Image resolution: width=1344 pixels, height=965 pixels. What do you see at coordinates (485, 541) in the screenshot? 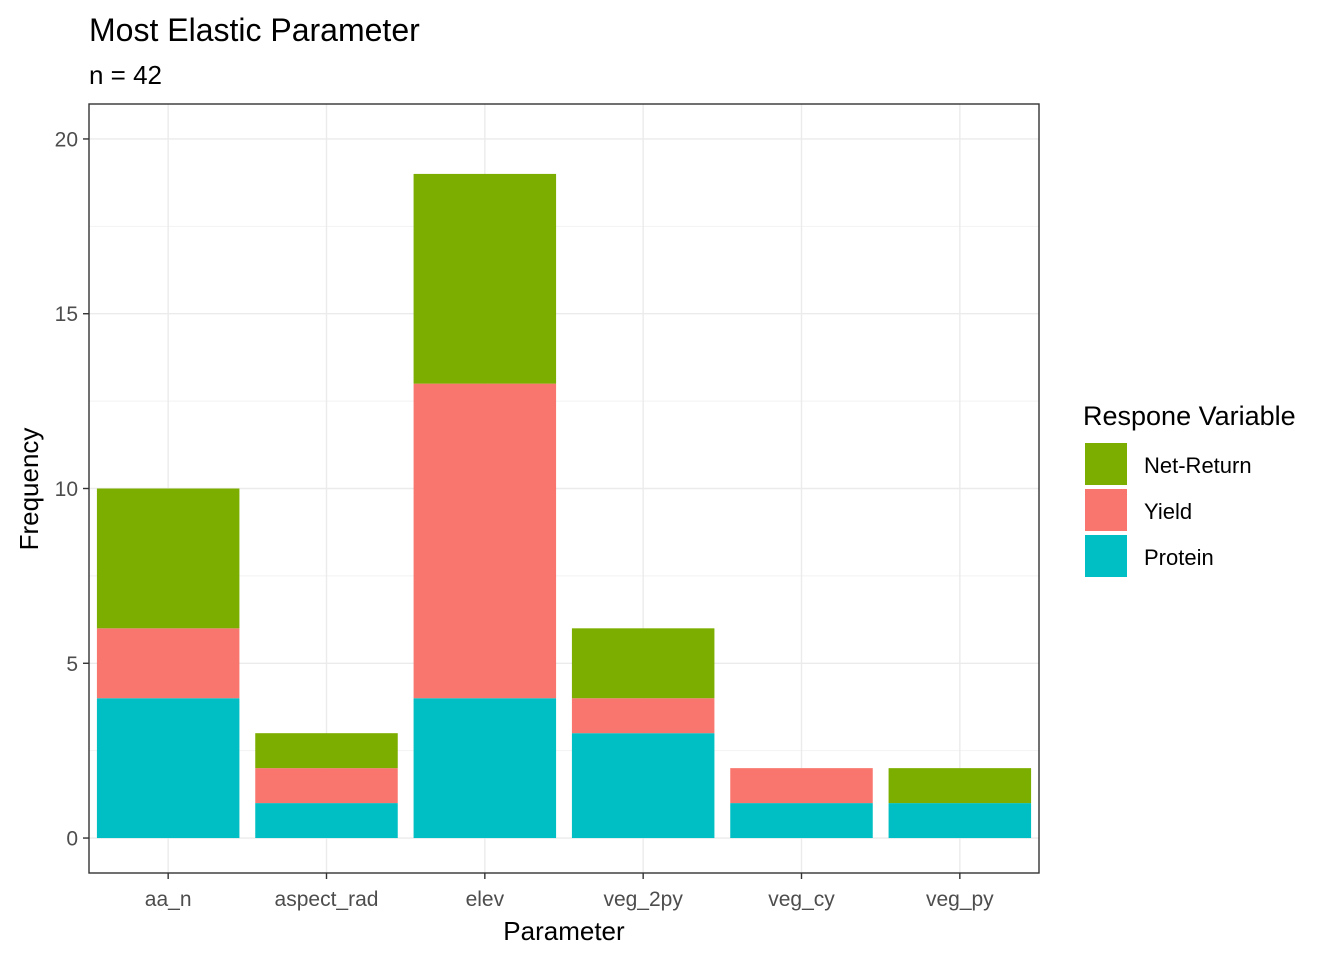
I see `bar-elev-yield` at bounding box center [485, 541].